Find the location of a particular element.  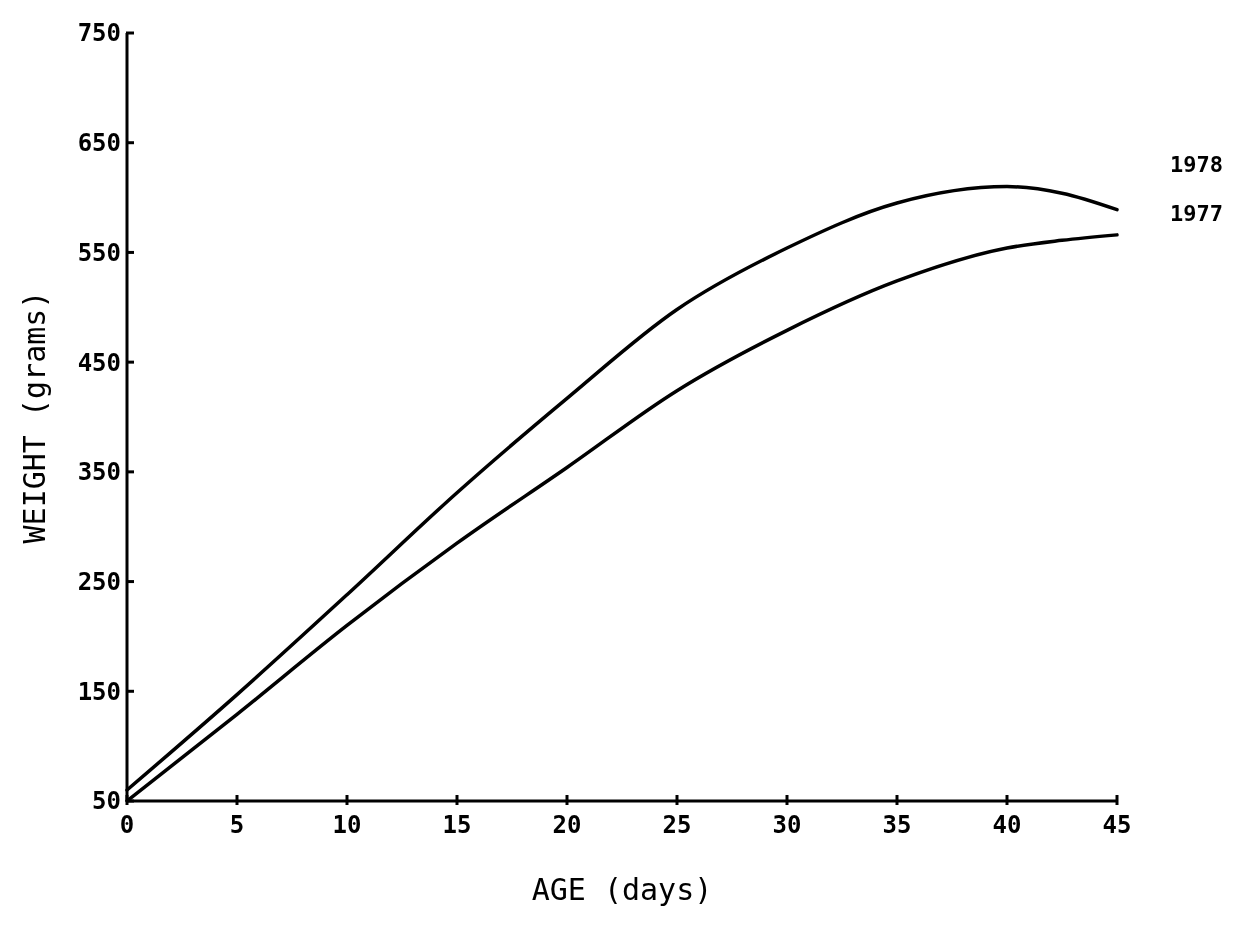

y-tick-label: 50 is located at coordinates (106, 801).